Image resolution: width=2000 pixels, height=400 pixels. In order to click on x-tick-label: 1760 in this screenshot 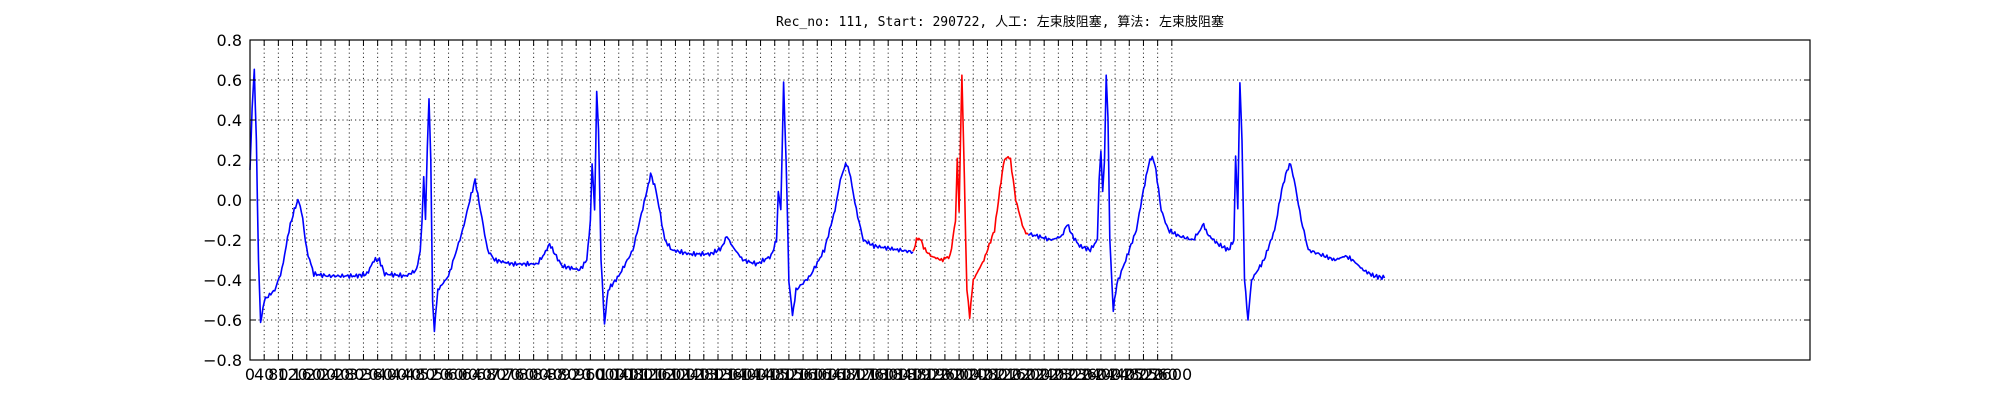, I will do `click(874, 374)`.